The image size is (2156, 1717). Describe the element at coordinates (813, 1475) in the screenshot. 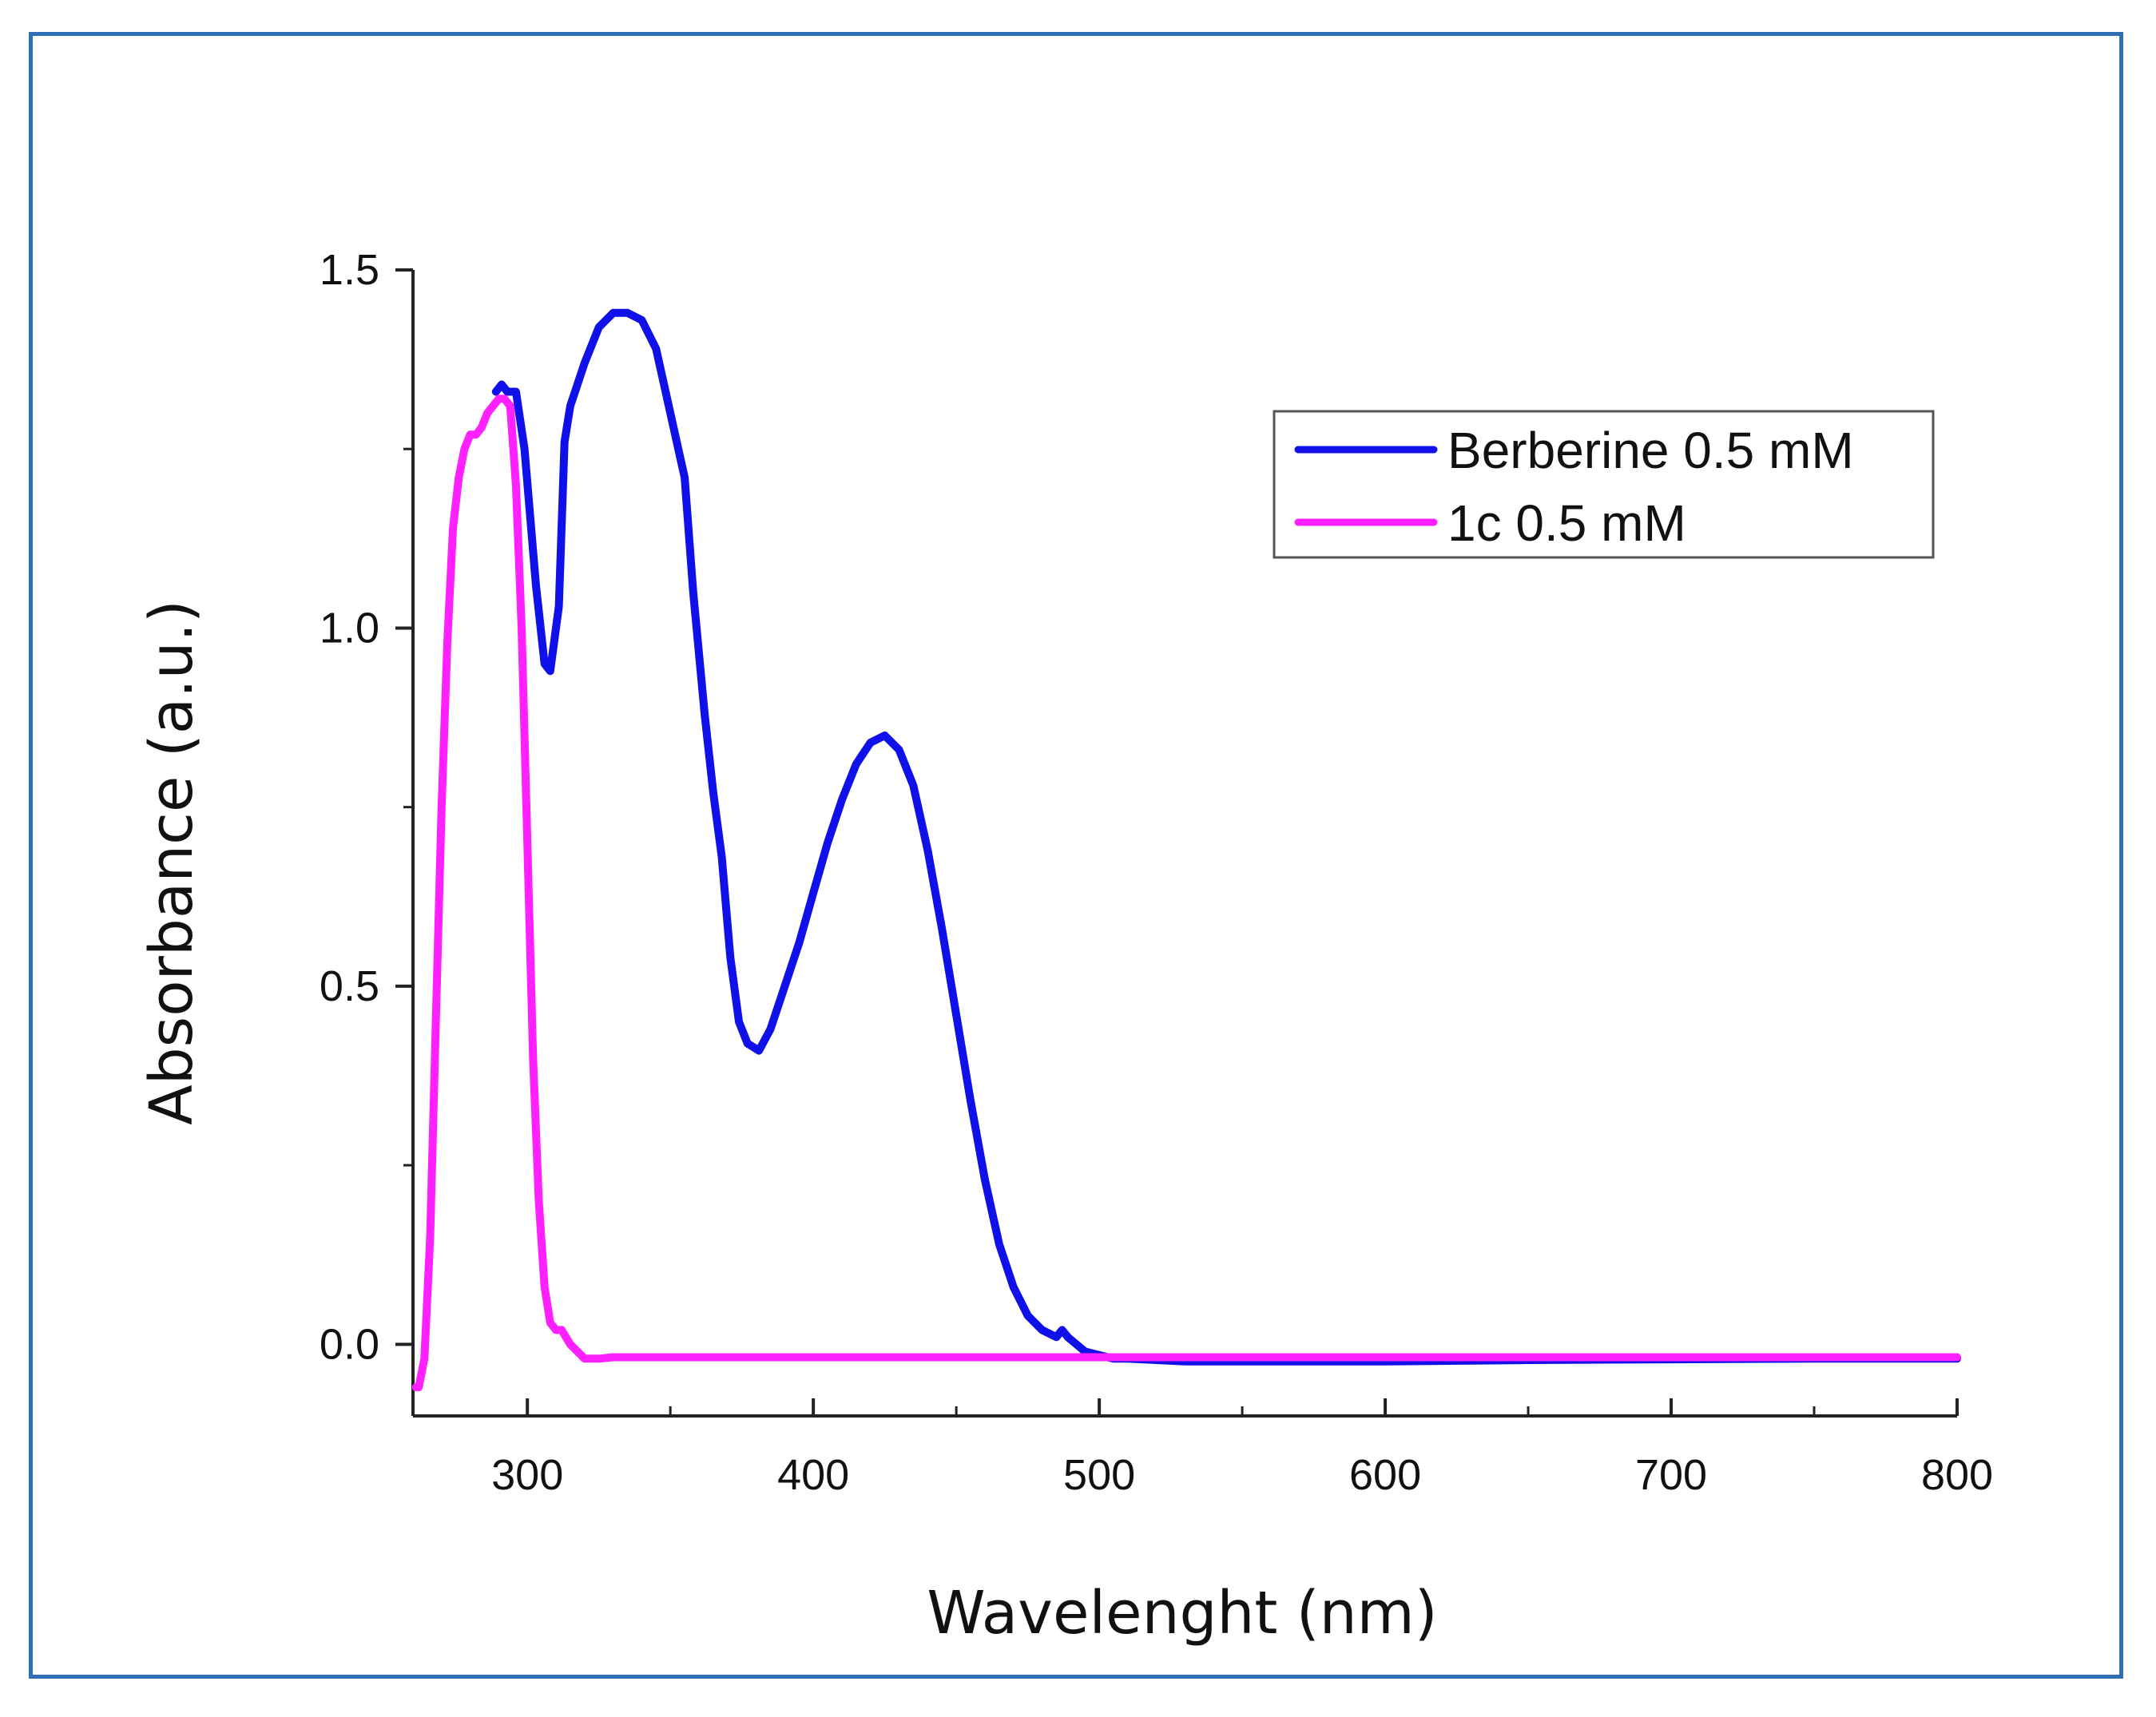

I see `x-tick-label: 400` at that location.